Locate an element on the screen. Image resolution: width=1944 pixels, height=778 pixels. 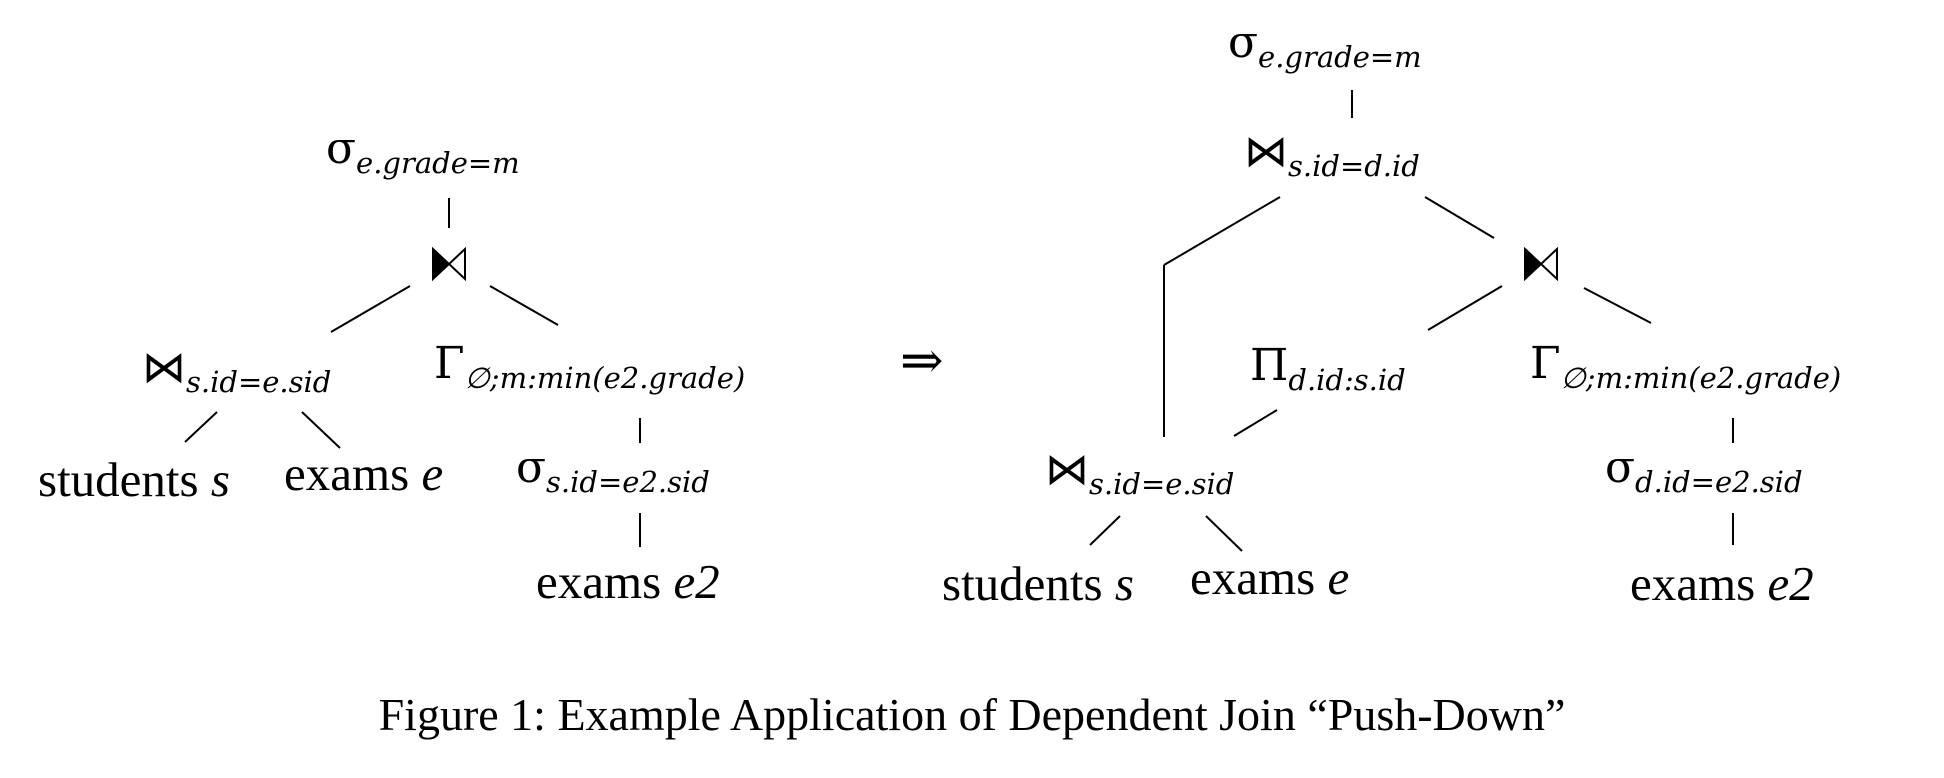
join-node: ⋈s.id=d.id is located at coordinates (1332, 154).